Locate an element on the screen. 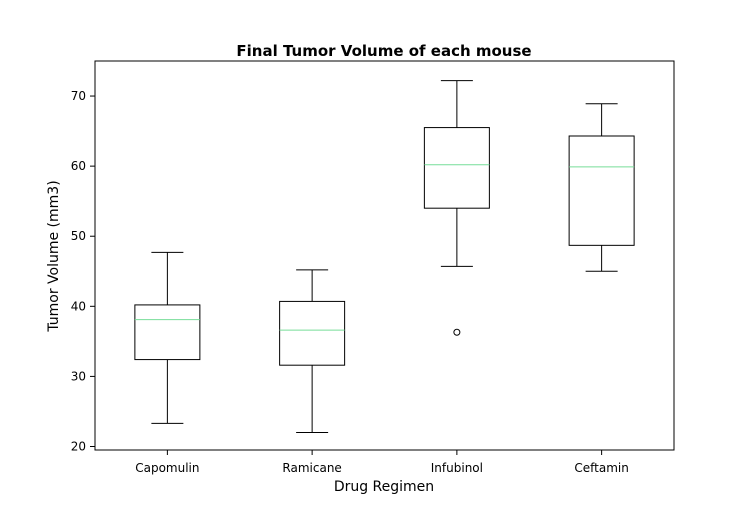 This screenshot has width=748, height=514. x-axis-label: Drug Regimen is located at coordinates (384, 487).